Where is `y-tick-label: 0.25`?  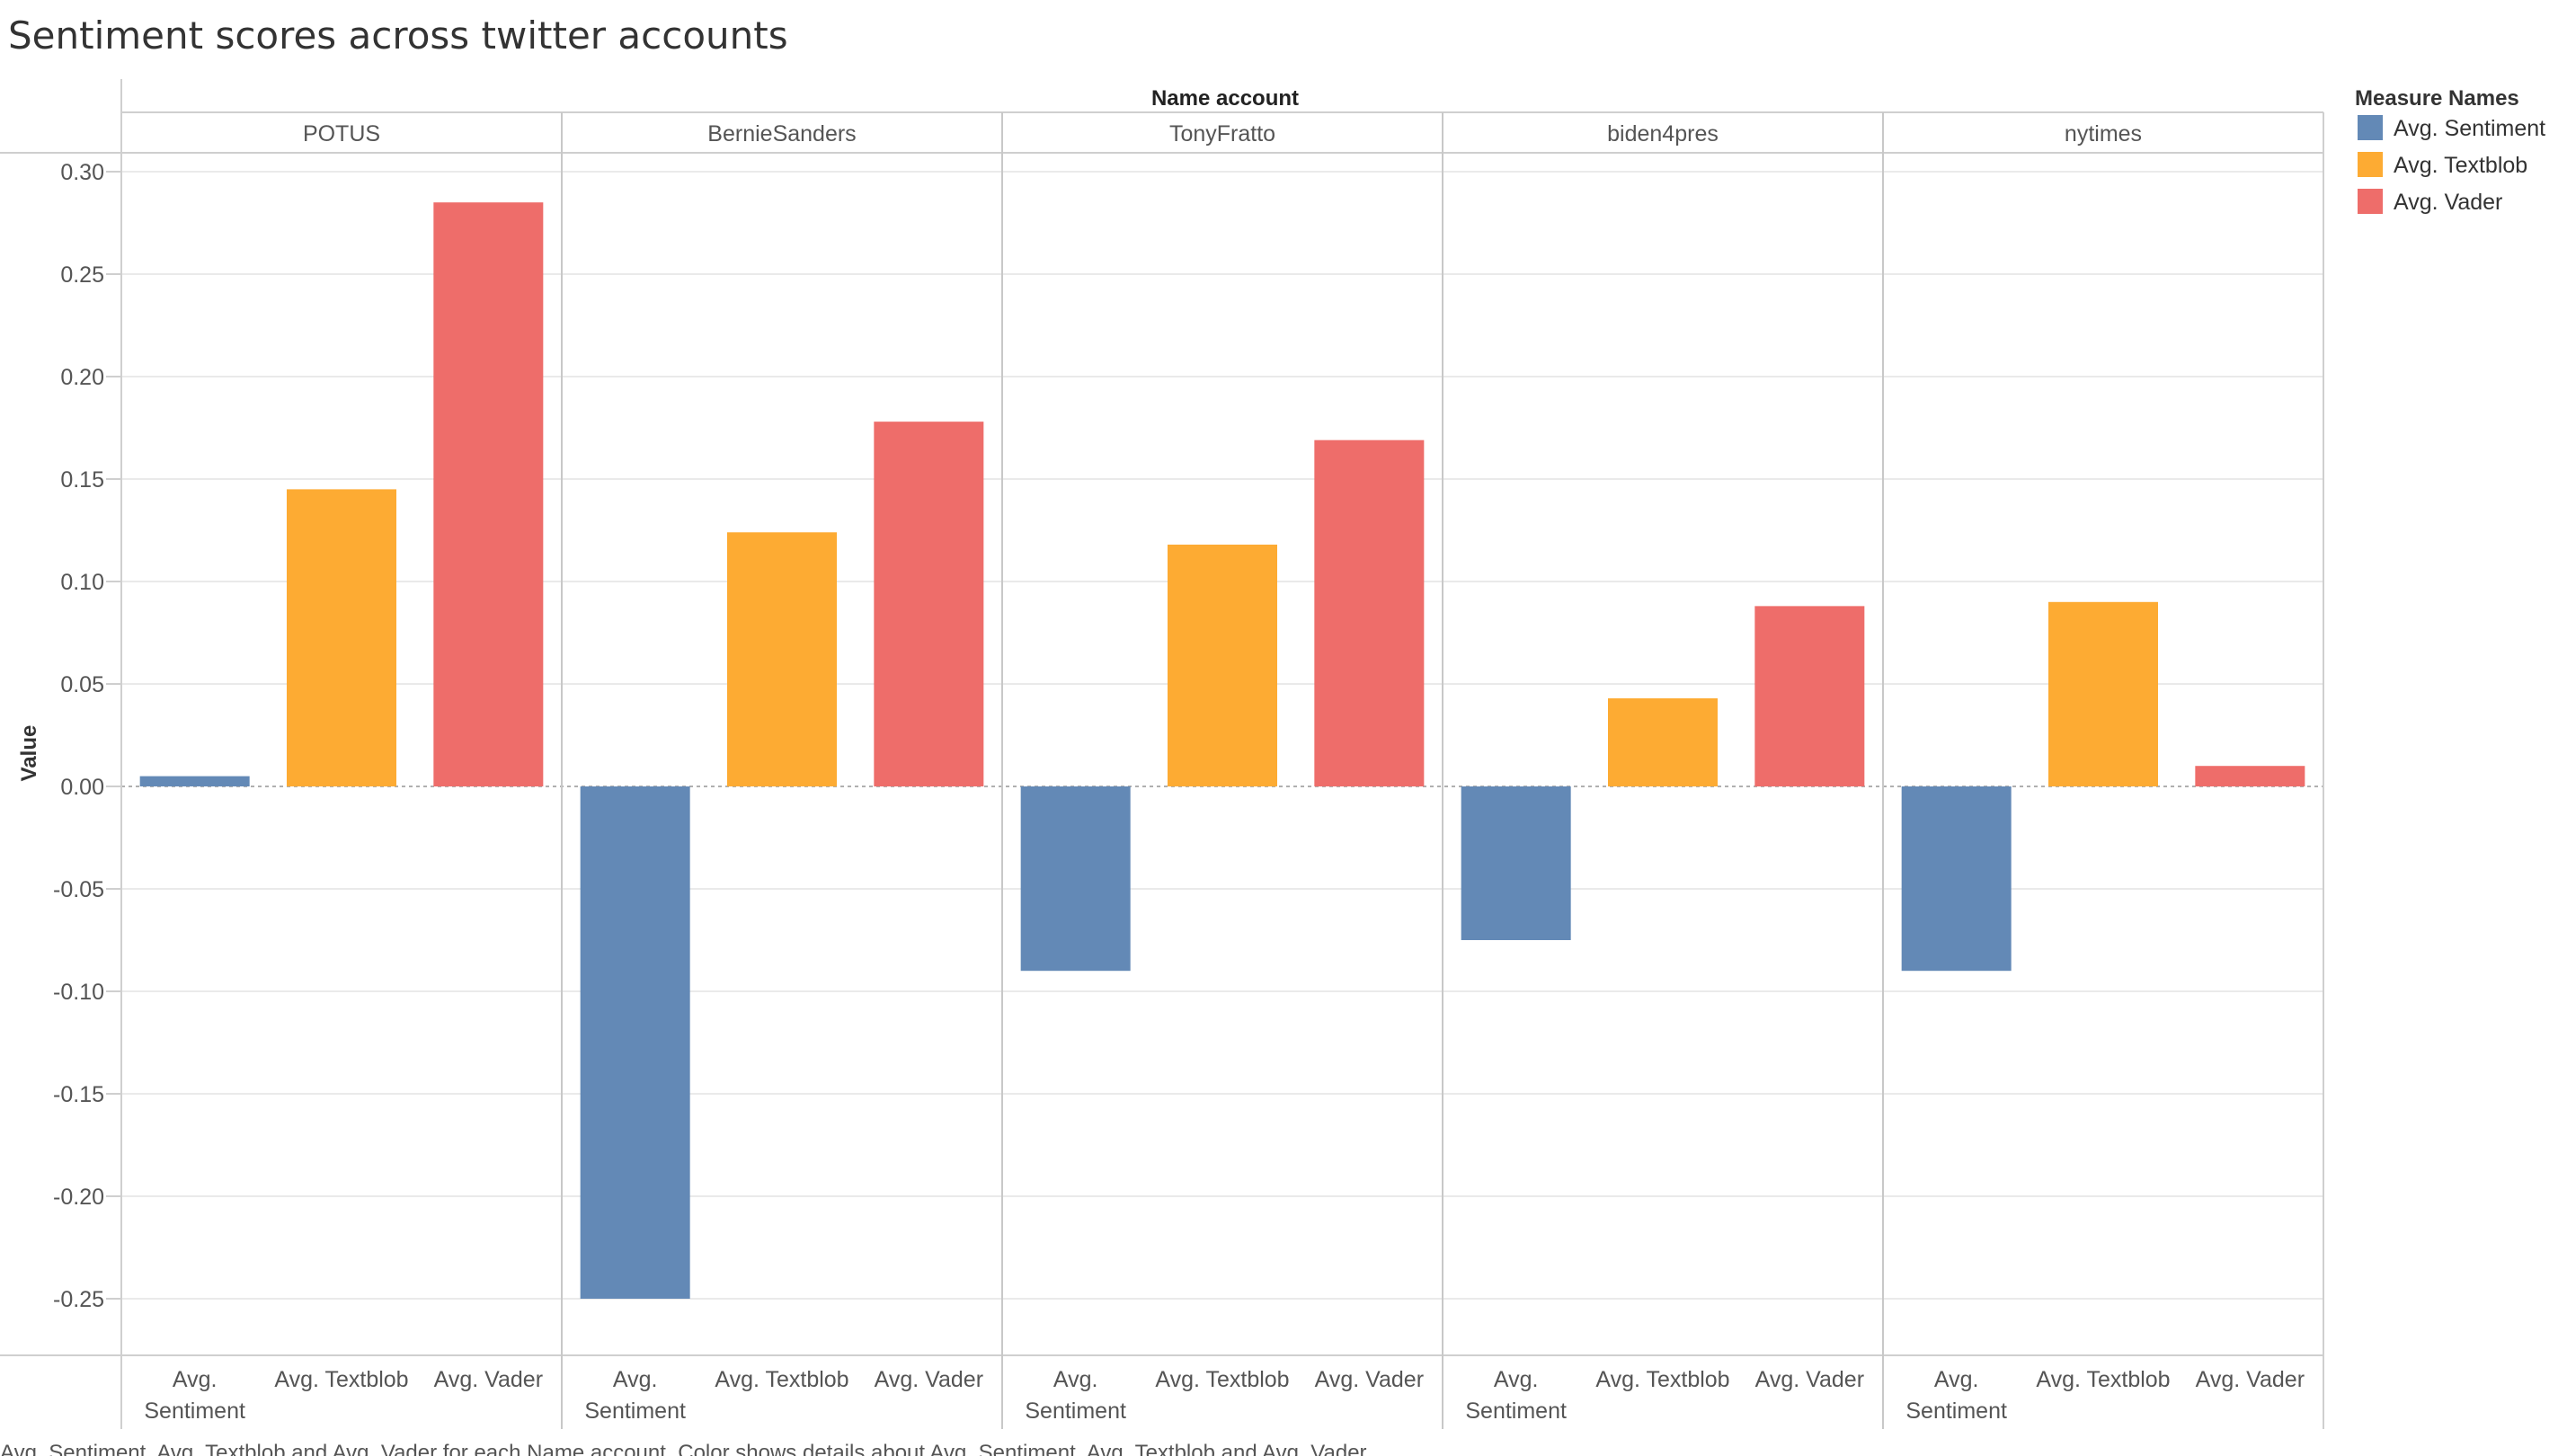
y-tick-label: 0.25 is located at coordinates (82, 275).